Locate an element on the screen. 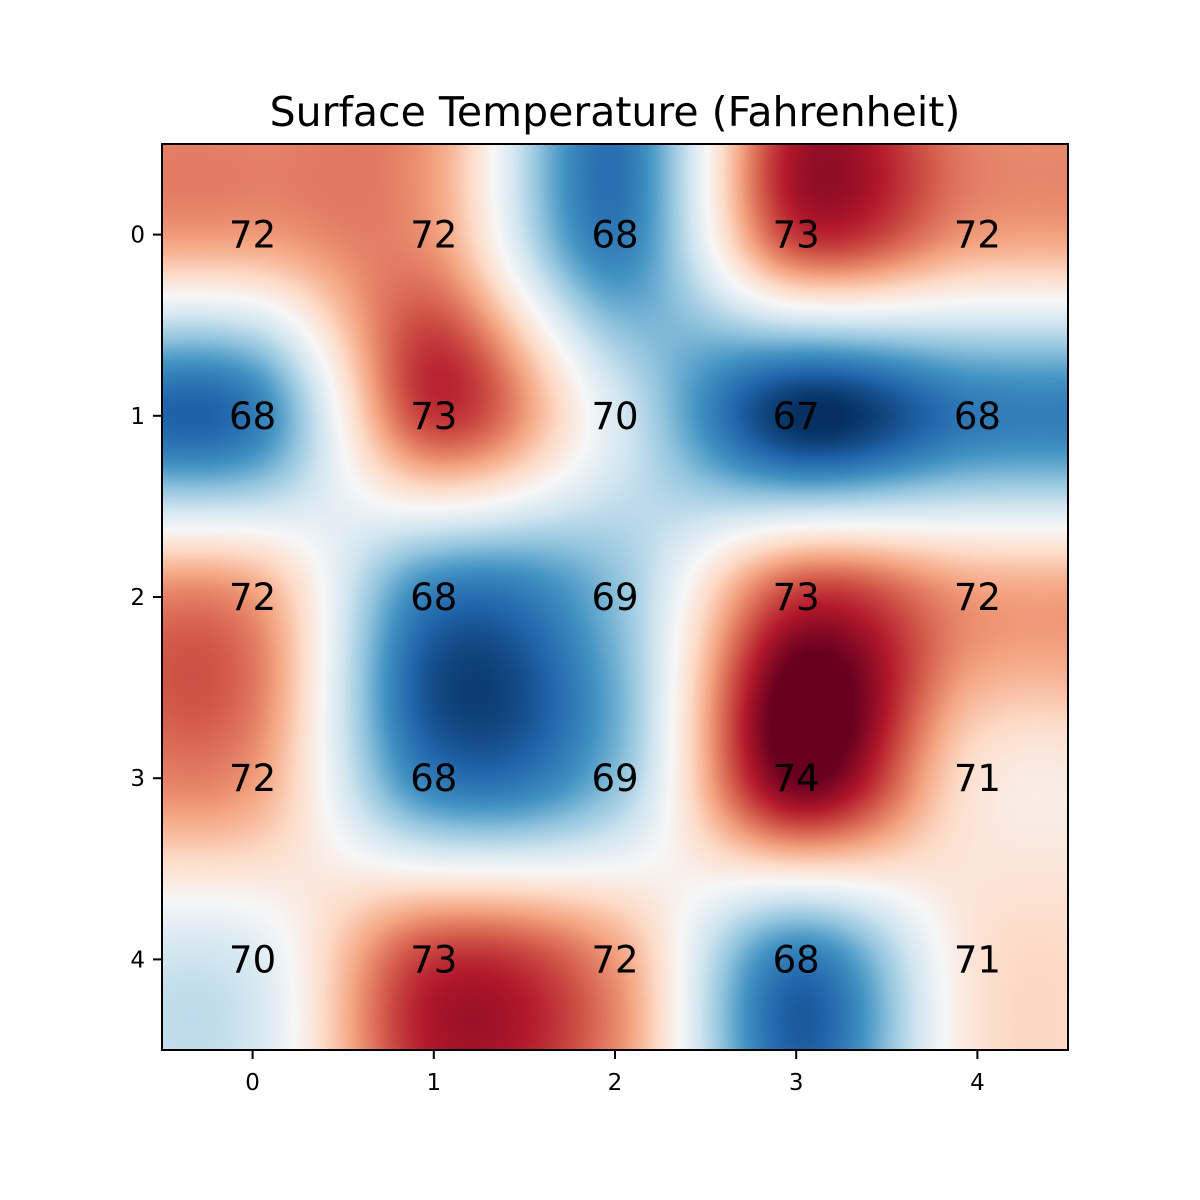 The image size is (1200, 1200). y-tick-label: 1 is located at coordinates (137, 417).